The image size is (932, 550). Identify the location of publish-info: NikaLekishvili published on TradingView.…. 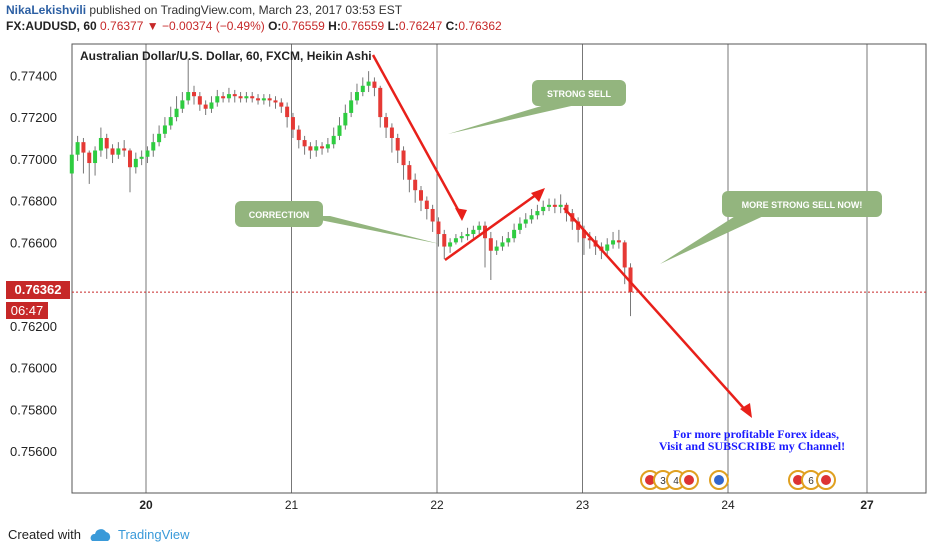
(204, 10).